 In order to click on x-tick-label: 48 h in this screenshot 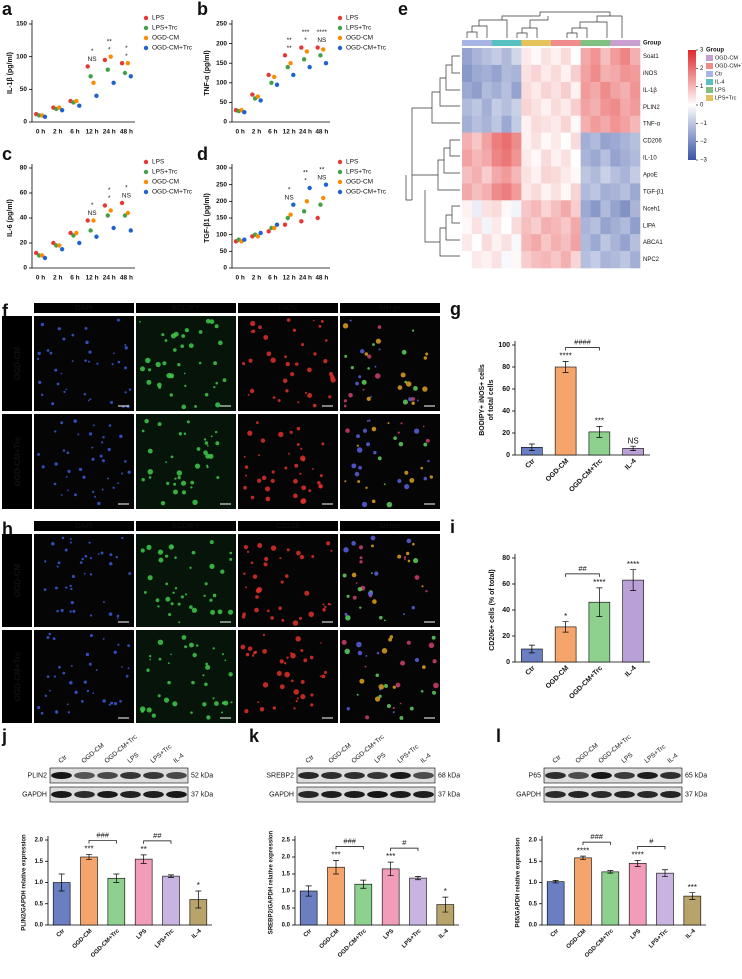, I will do `click(321, 278)`.